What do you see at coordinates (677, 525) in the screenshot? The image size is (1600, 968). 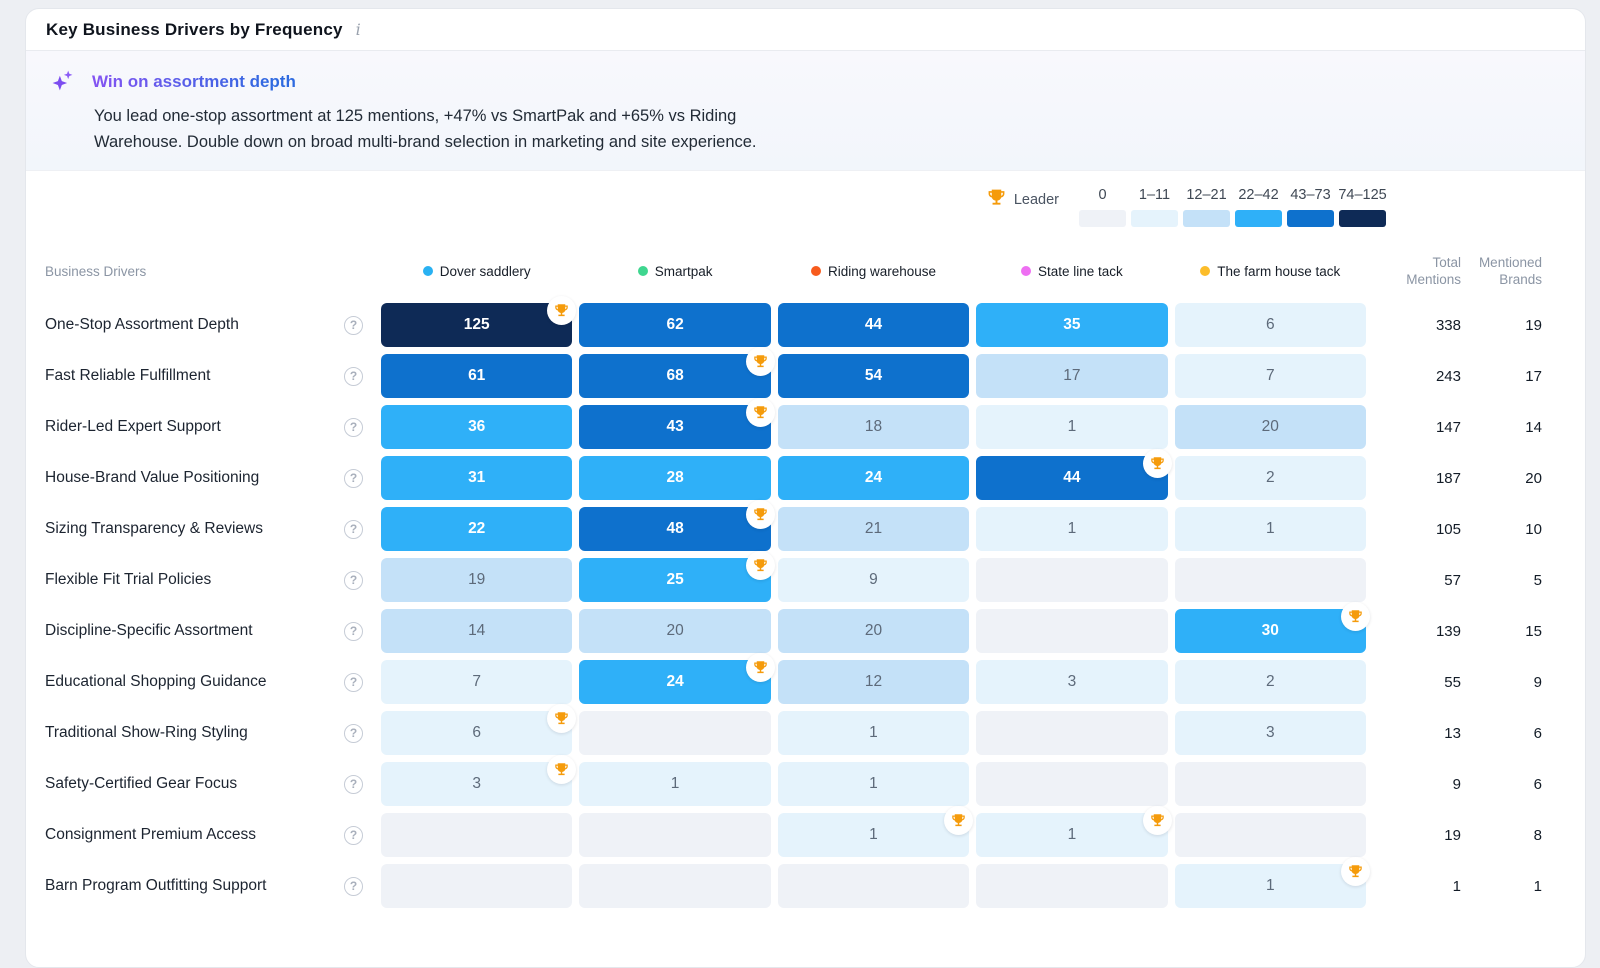 I see `heatmap-cell: 48` at bounding box center [677, 525].